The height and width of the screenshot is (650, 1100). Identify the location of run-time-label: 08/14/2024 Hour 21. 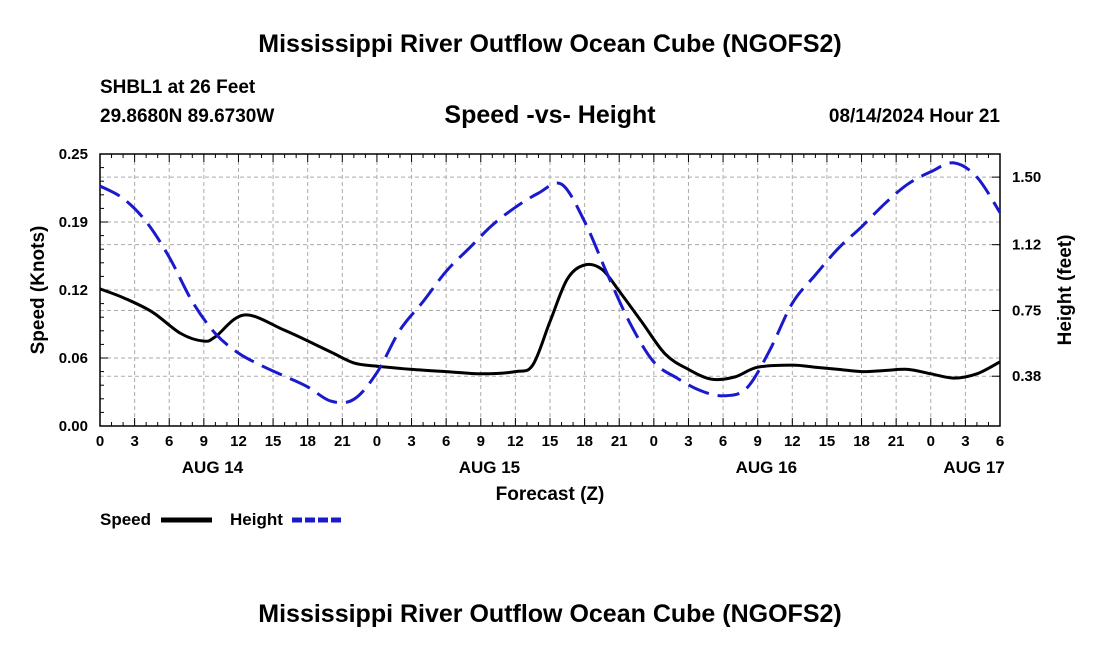
(914, 116).